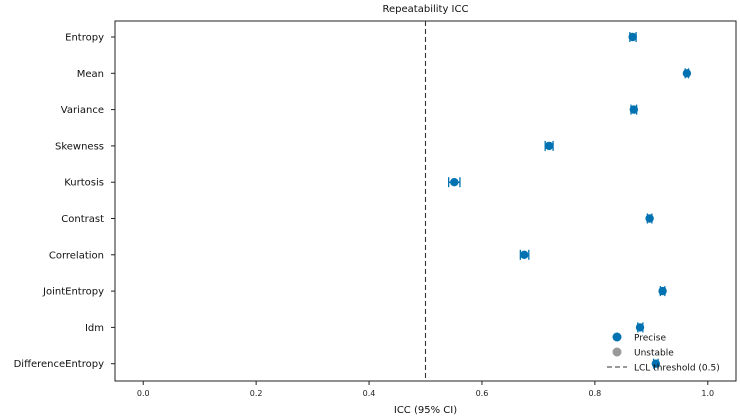 The height and width of the screenshot is (420, 740). What do you see at coordinates (707, 393) in the screenshot?
I see `x-tick-label: 1.0` at bounding box center [707, 393].